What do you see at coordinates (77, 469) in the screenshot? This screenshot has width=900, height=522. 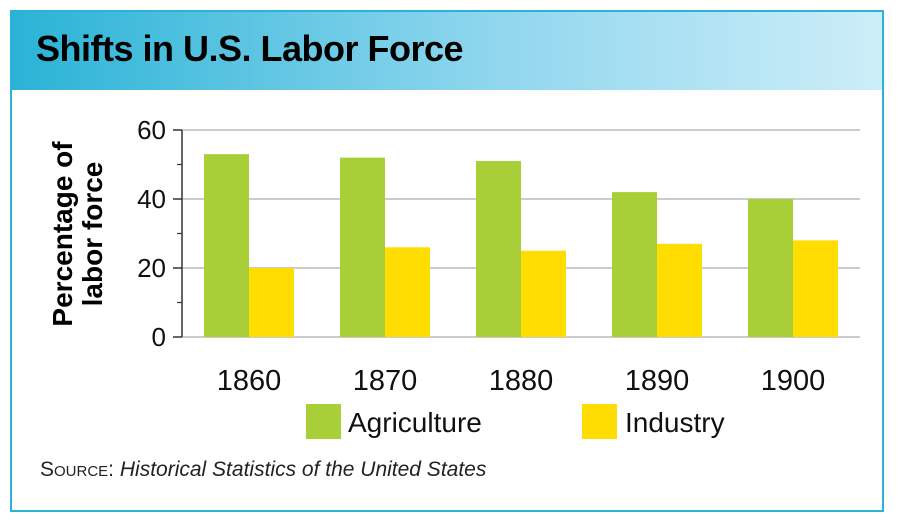 I see `source-label: Source:` at bounding box center [77, 469].